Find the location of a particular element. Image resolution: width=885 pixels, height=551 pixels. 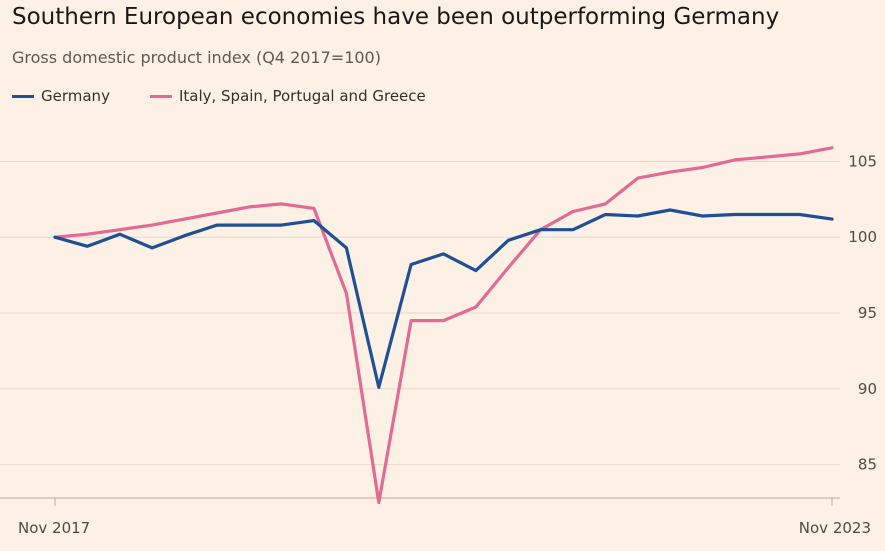

y-tick-label-85: 85 is located at coordinates (867, 465).